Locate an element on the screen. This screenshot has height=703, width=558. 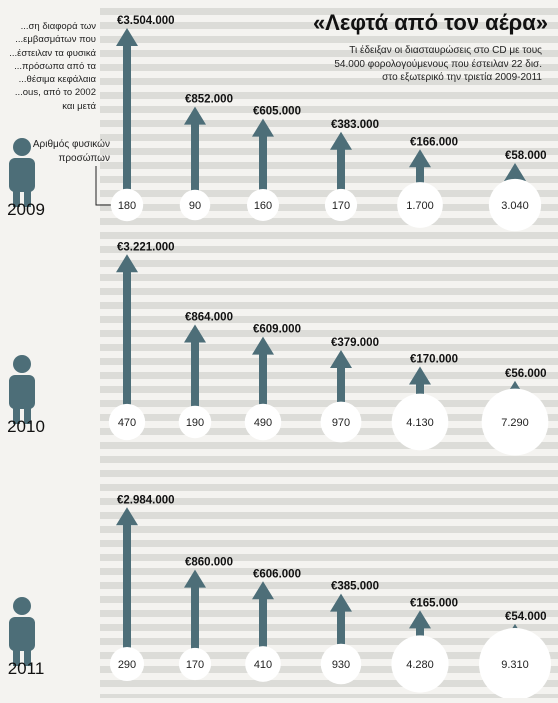
persons-value: 410 is located at coordinates (263, 665).